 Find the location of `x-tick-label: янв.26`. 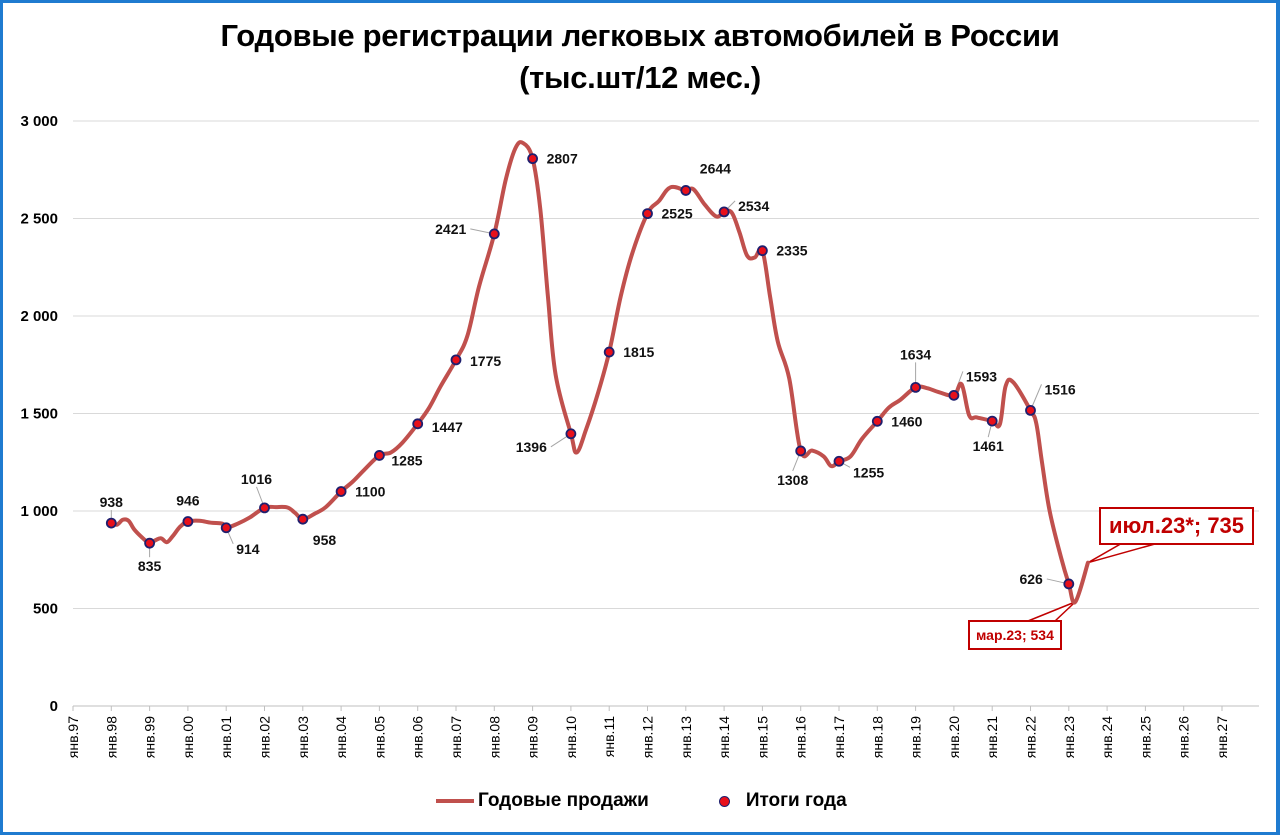

x-tick-label: янв.26 is located at coordinates (1184, 737).